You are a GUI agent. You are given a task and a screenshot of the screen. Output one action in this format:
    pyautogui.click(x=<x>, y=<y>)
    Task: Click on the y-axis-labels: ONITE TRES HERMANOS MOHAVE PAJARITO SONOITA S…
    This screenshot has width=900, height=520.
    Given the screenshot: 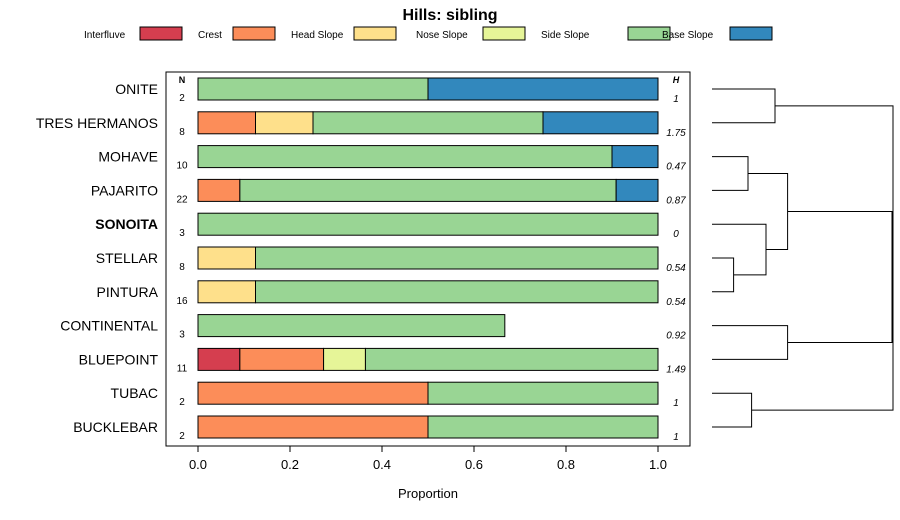 What is the action you would take?
    pyautogui.click(x=97, y=258)
    